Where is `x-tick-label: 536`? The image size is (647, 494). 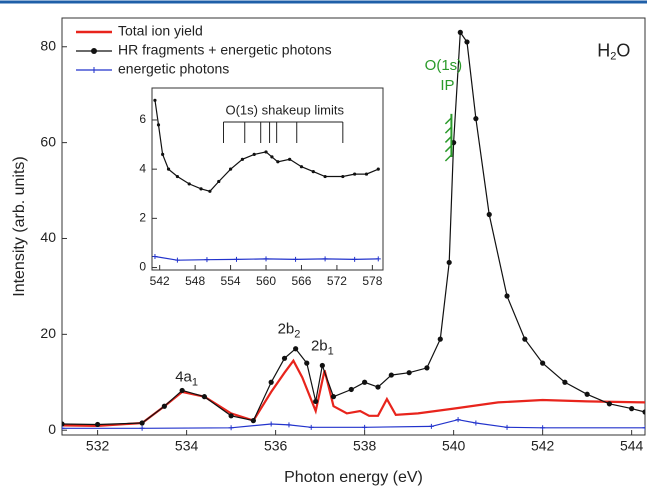 x-tick-label: 536 is located at coordinates (276, 446).